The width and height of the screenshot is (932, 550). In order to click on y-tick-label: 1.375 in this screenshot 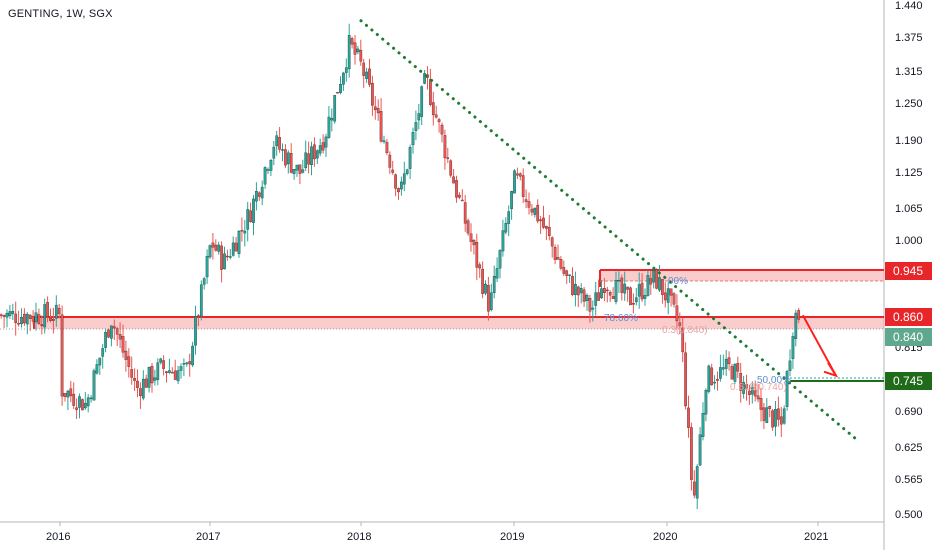, I will do `click(909, 38)`.